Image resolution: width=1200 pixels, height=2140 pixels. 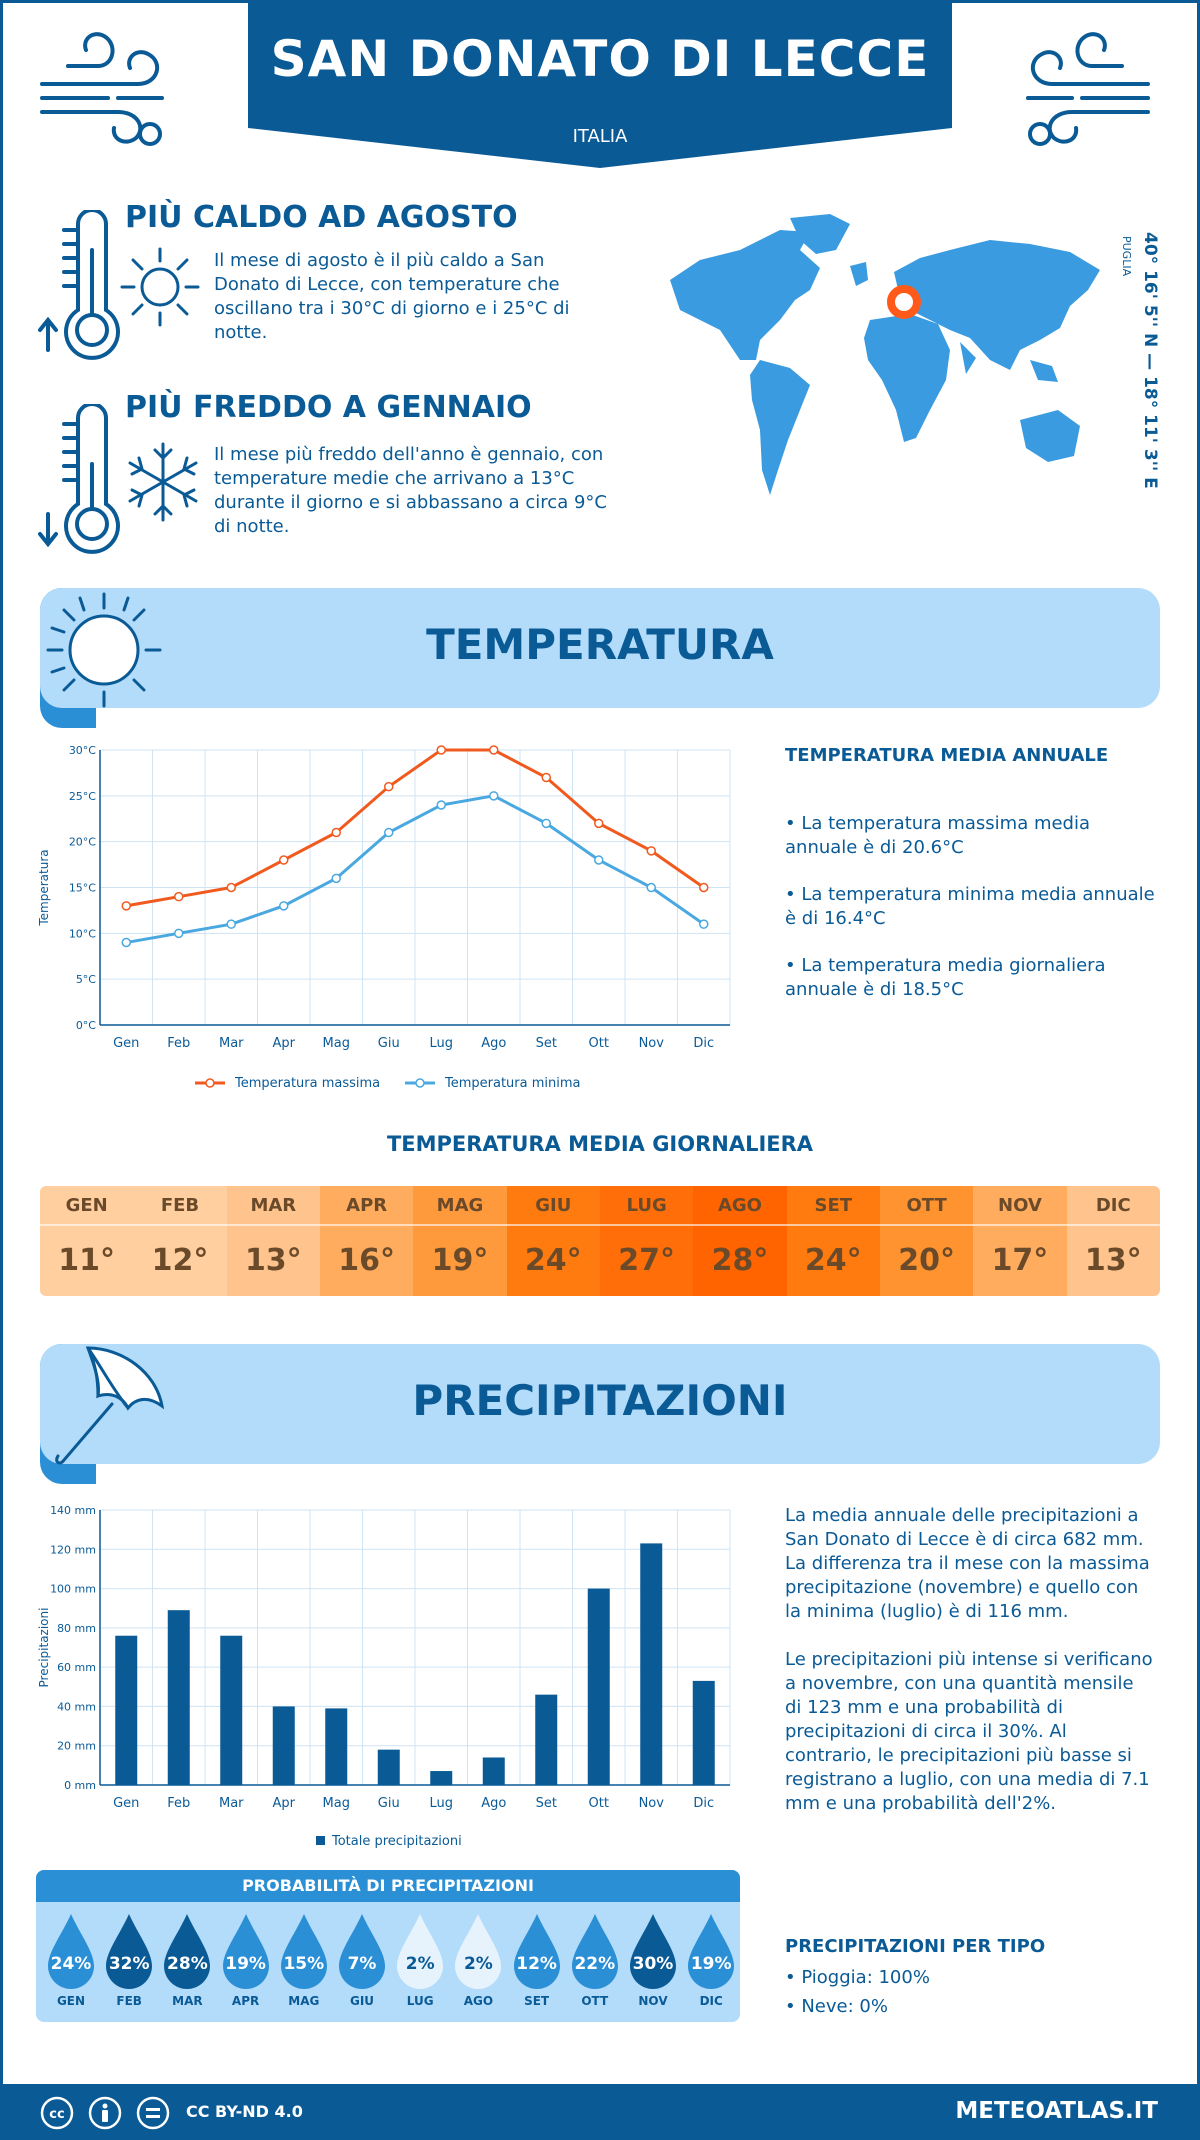 What do you see at coordinates (366, 1206) in the screenshot?
I see `daily-month-label: APR` at bounding box center [366, 1206].